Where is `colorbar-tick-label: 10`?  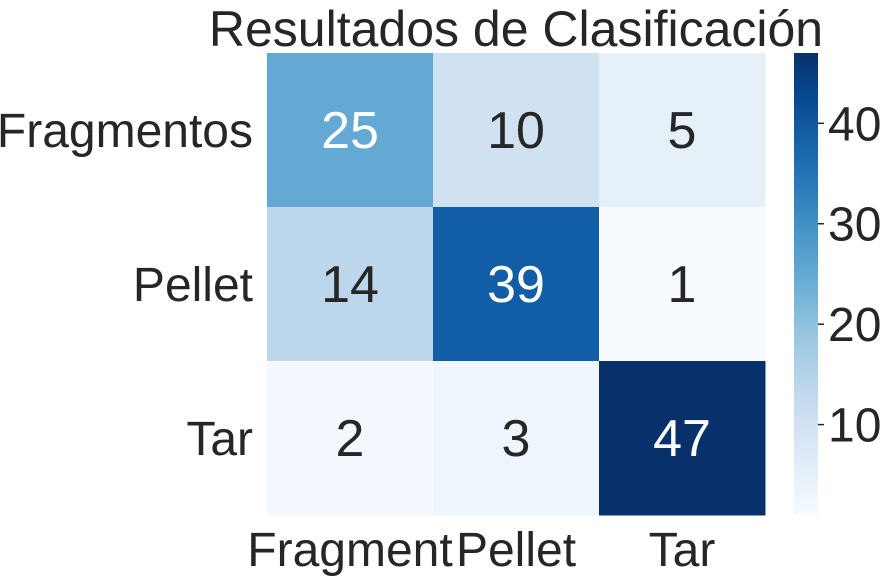
colorbar-tick-label: 10 is located at coordinates (854, 426).